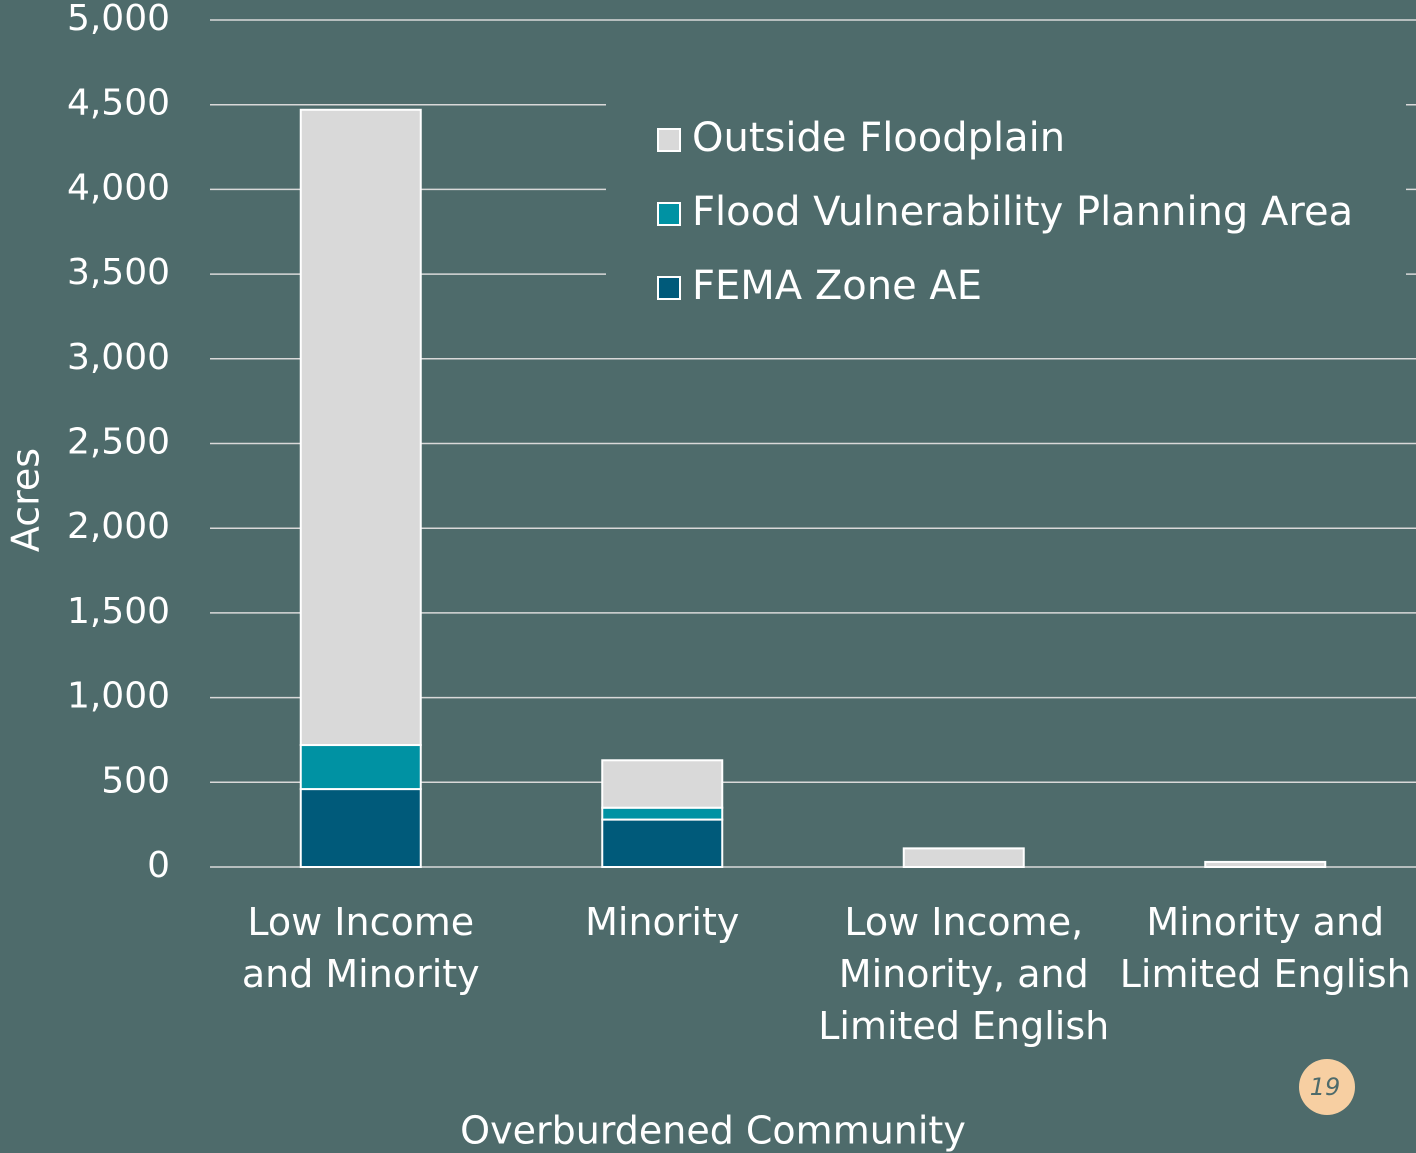  What do you see at coordinates (118, 442) in the screenshot?
I see `y-tick-label: 2,500` at bounding box center [118, 442].